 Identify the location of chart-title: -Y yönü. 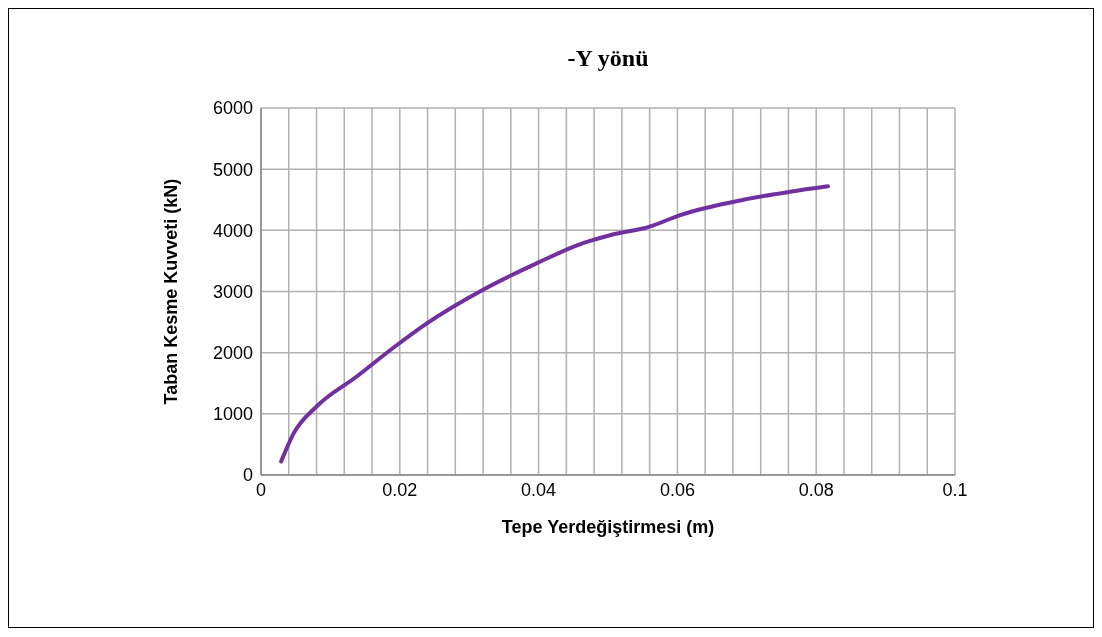
(608, 58).